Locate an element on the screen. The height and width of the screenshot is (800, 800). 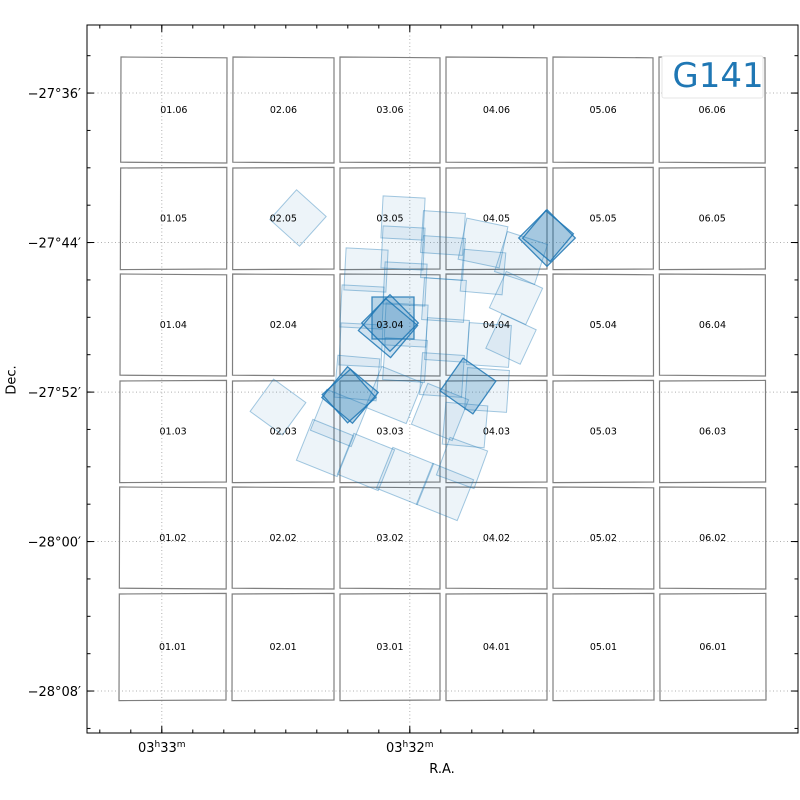
tile-label: 03.03 is located at coordinates (389, 432).